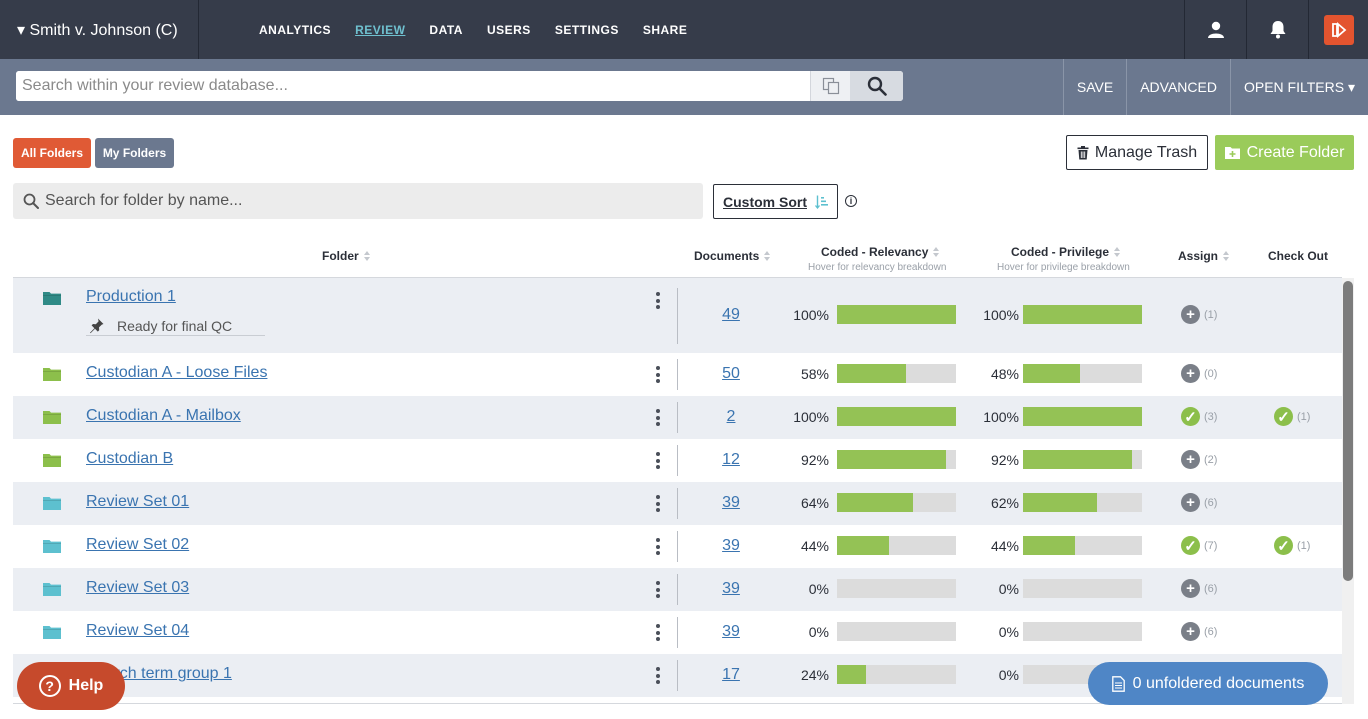 This screenshot has height=719, width=1368. Describe the element at coordinates (1338, 29) in the screenshot. I see `app-logo` at that location.